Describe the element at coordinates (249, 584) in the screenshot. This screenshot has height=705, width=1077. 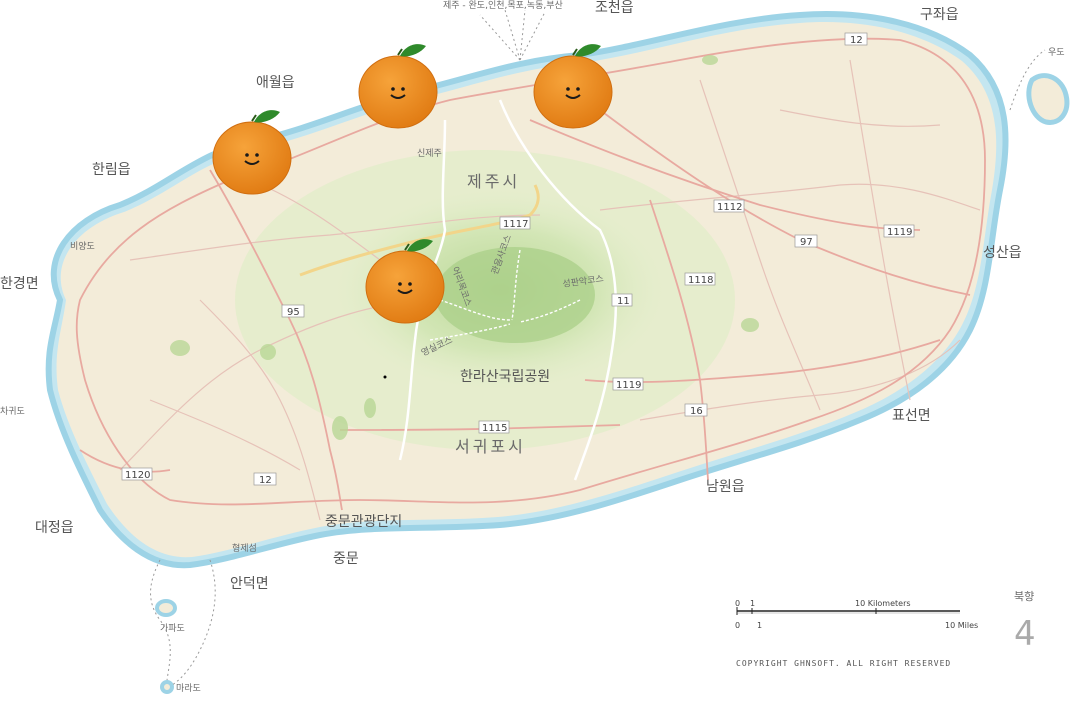
I see `town-andeok: 안덕면` at that location.